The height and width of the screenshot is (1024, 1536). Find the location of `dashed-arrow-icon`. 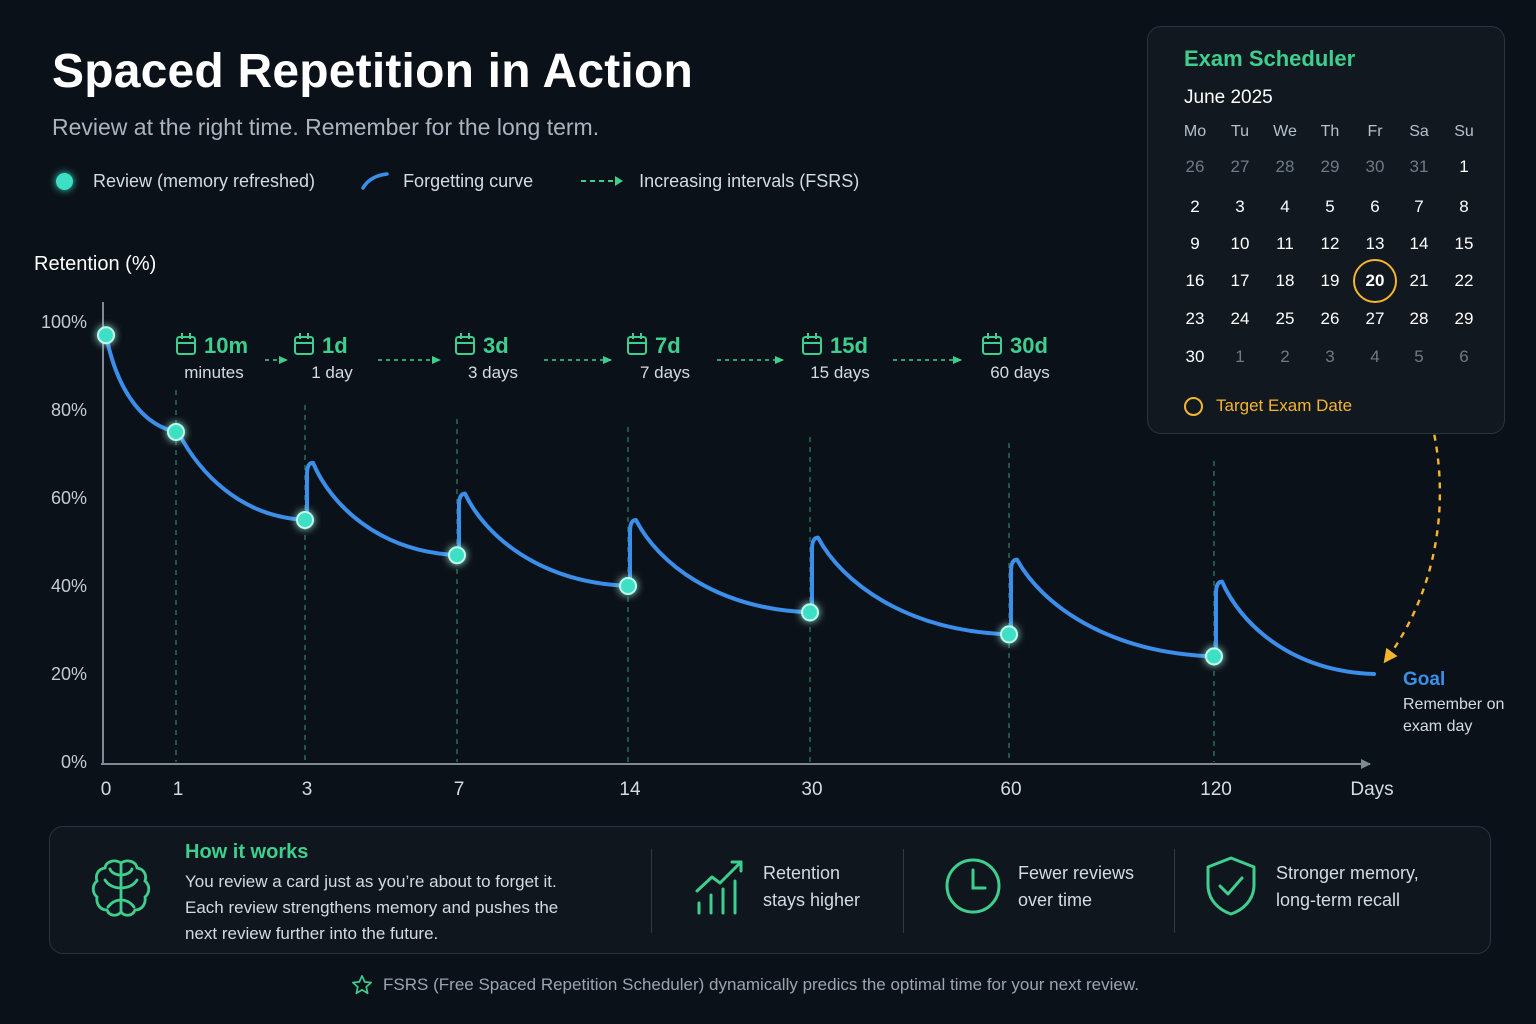

dashed-arrow-icon is located at coordinates (602, 181).